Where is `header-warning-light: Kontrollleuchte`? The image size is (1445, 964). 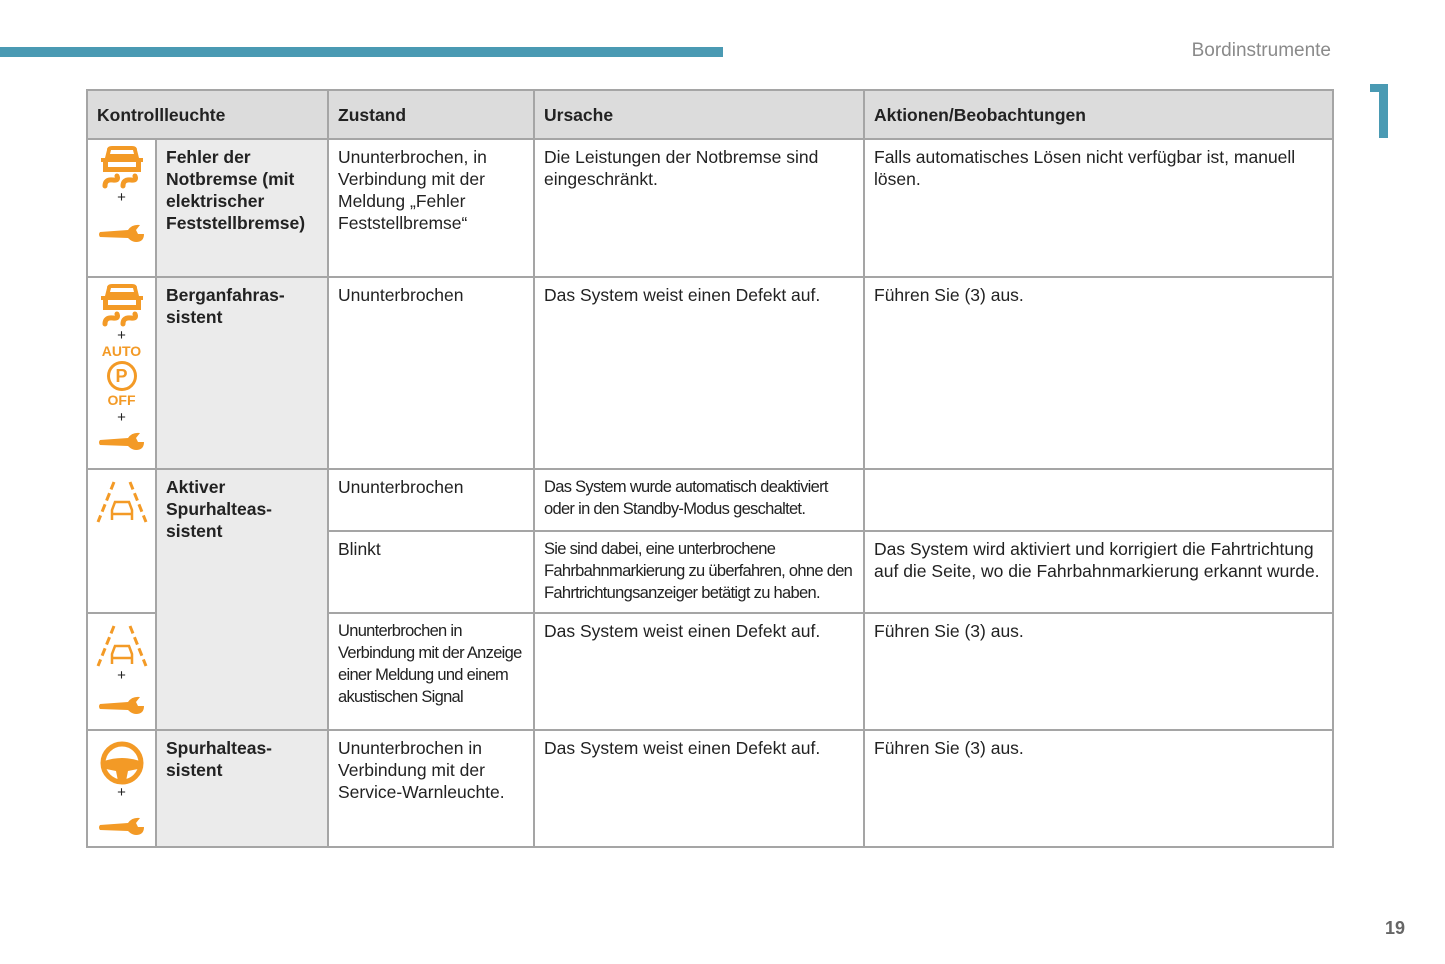 header-warning-light: Kontrollleuchte is located at coordinates (207, 114).